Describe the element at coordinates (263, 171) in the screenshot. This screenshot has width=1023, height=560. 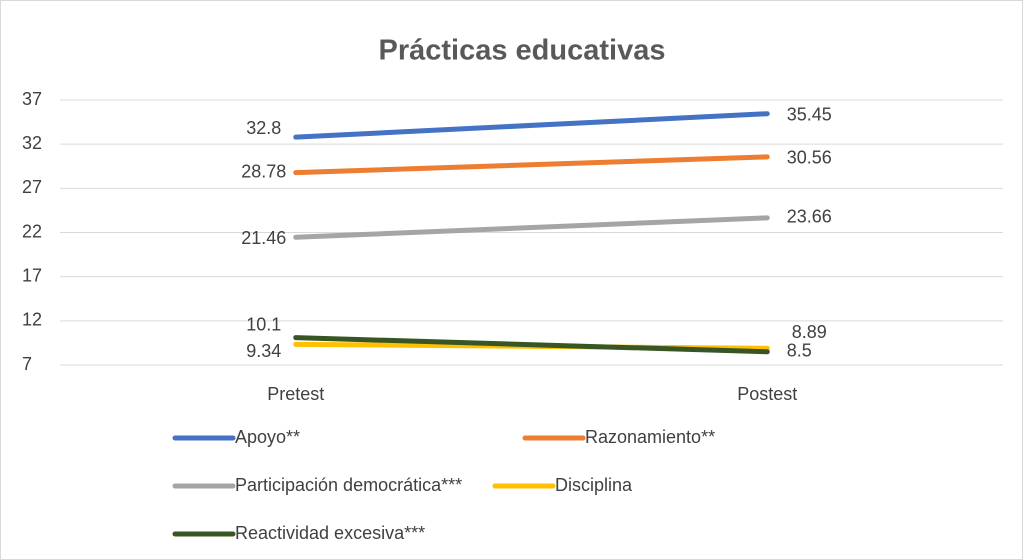
I see `data-label: 28.78` at that location.